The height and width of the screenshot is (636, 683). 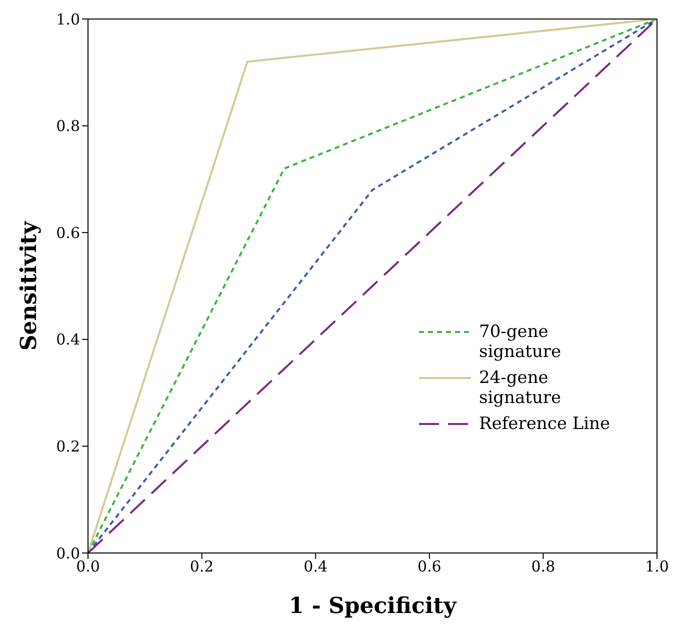 I want to click on y-tick-label: 0.8, so click(x=68, y=126).